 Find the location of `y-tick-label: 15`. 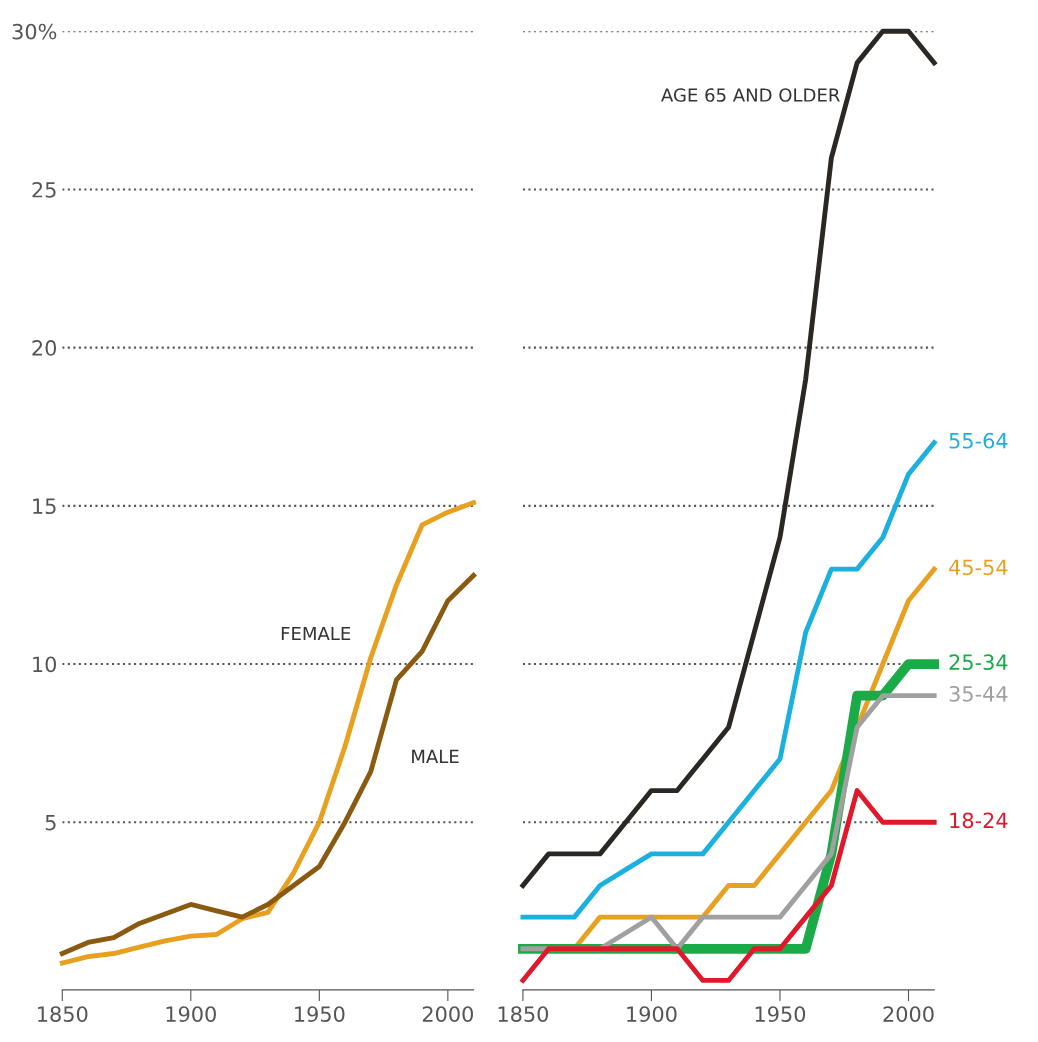

y-tick-label: 15 is located at coordinates (44, 506).